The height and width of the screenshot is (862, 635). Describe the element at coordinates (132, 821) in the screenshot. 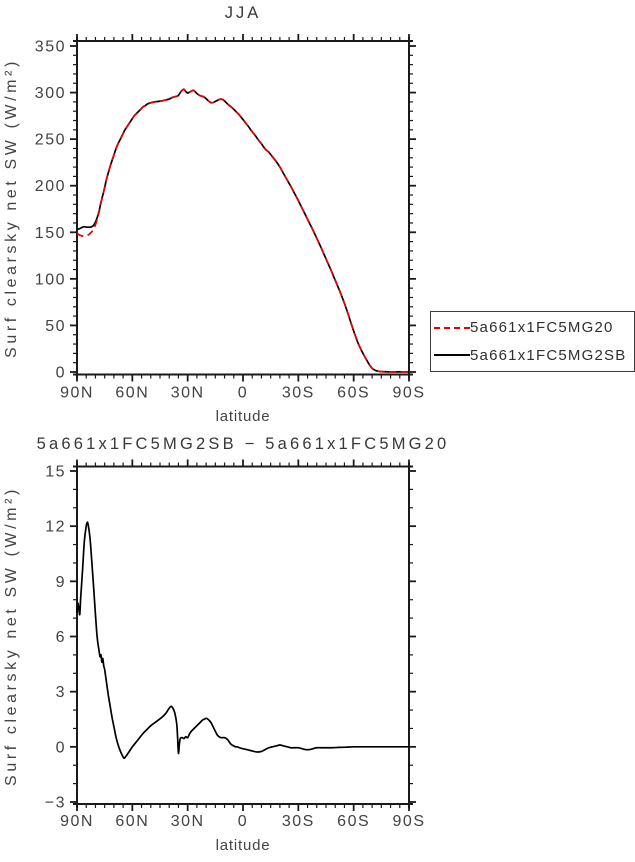

I see `bottom-chart-x-tick-label: 60N` at that location.